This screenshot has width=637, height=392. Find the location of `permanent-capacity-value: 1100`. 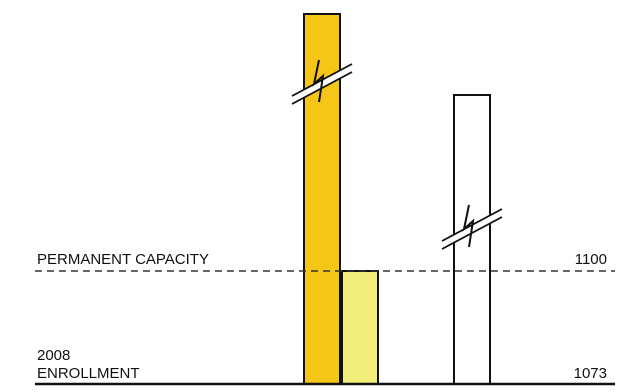

permanent-capacity-value: 1100 is located at coordinates (591, 259).